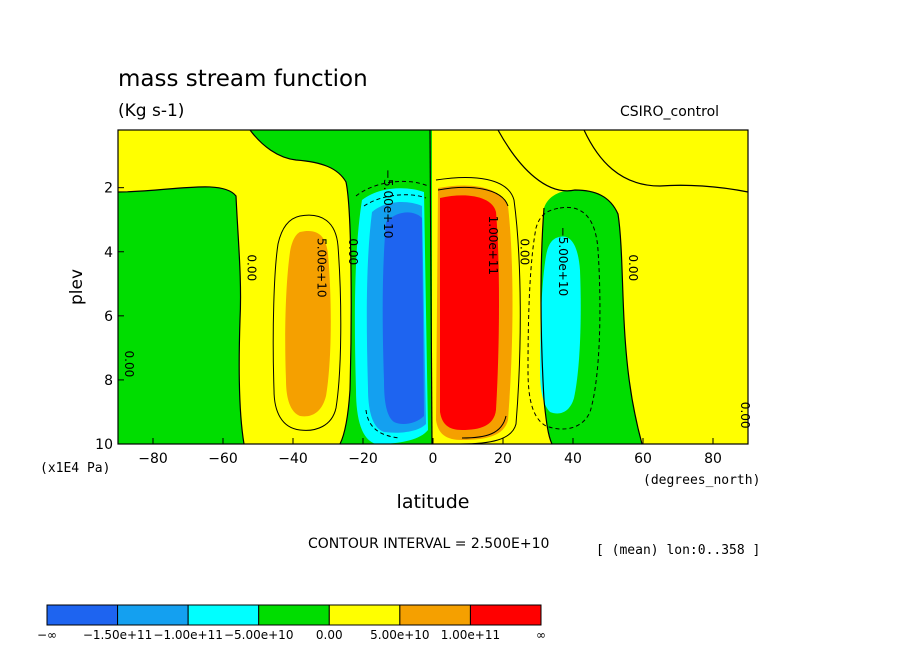  Describe the element at coordinates (493, 245) in the screenshot. I see `contour-label: 1.00e+11` at that location.